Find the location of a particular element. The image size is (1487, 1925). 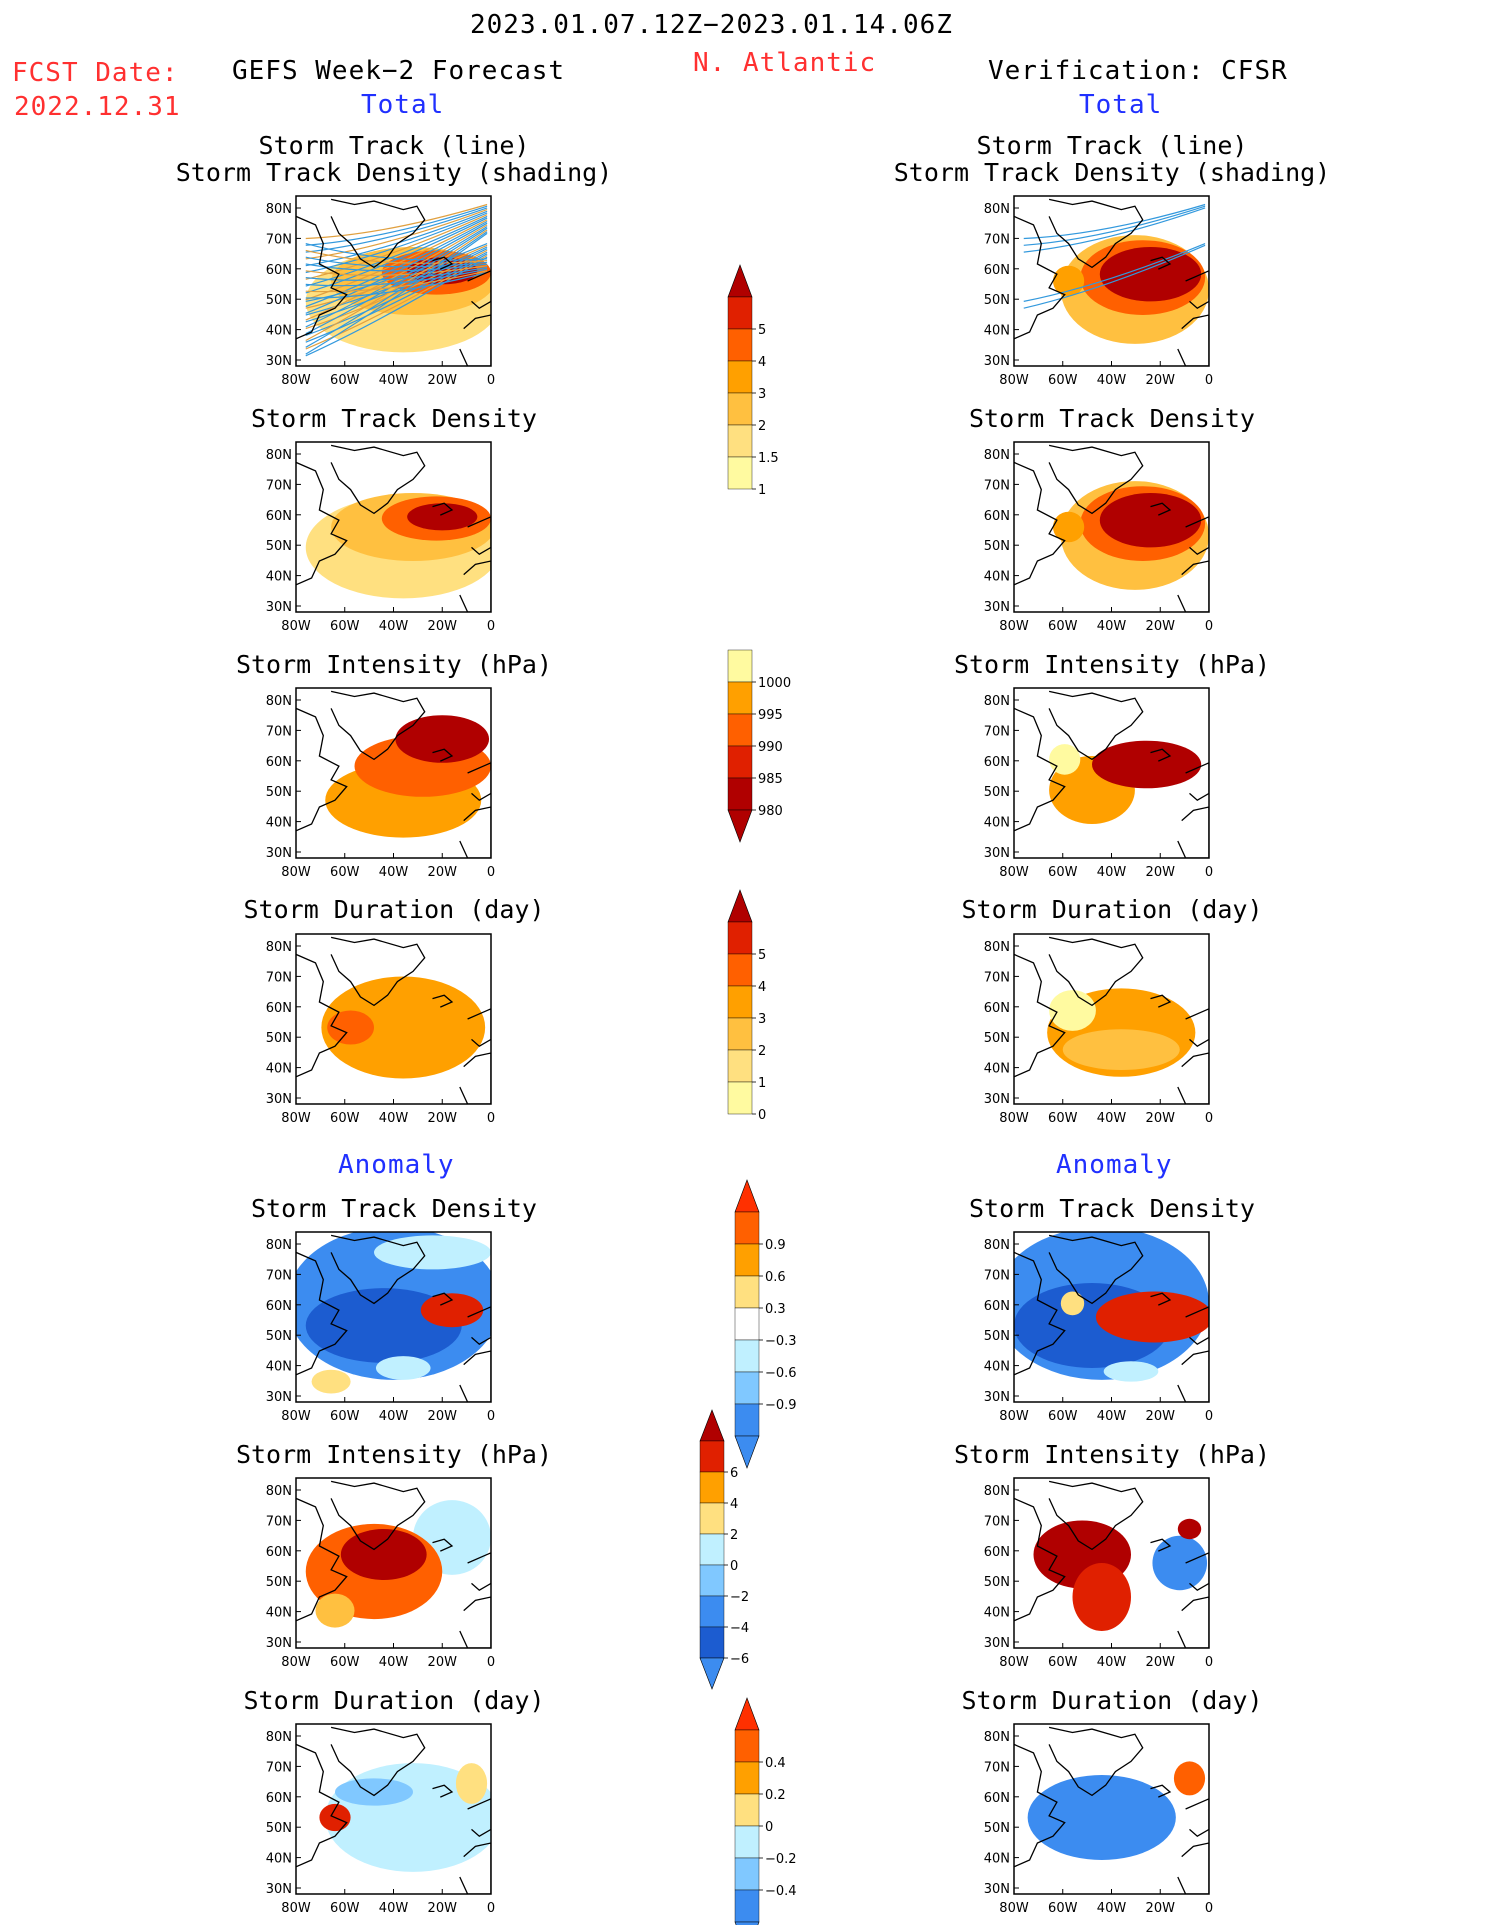

map-panel-gefs-4: 80N 70N 60N 50N 40N 30N 80W 60W 40W 20W 0 is located at coordinates (380, 1327).